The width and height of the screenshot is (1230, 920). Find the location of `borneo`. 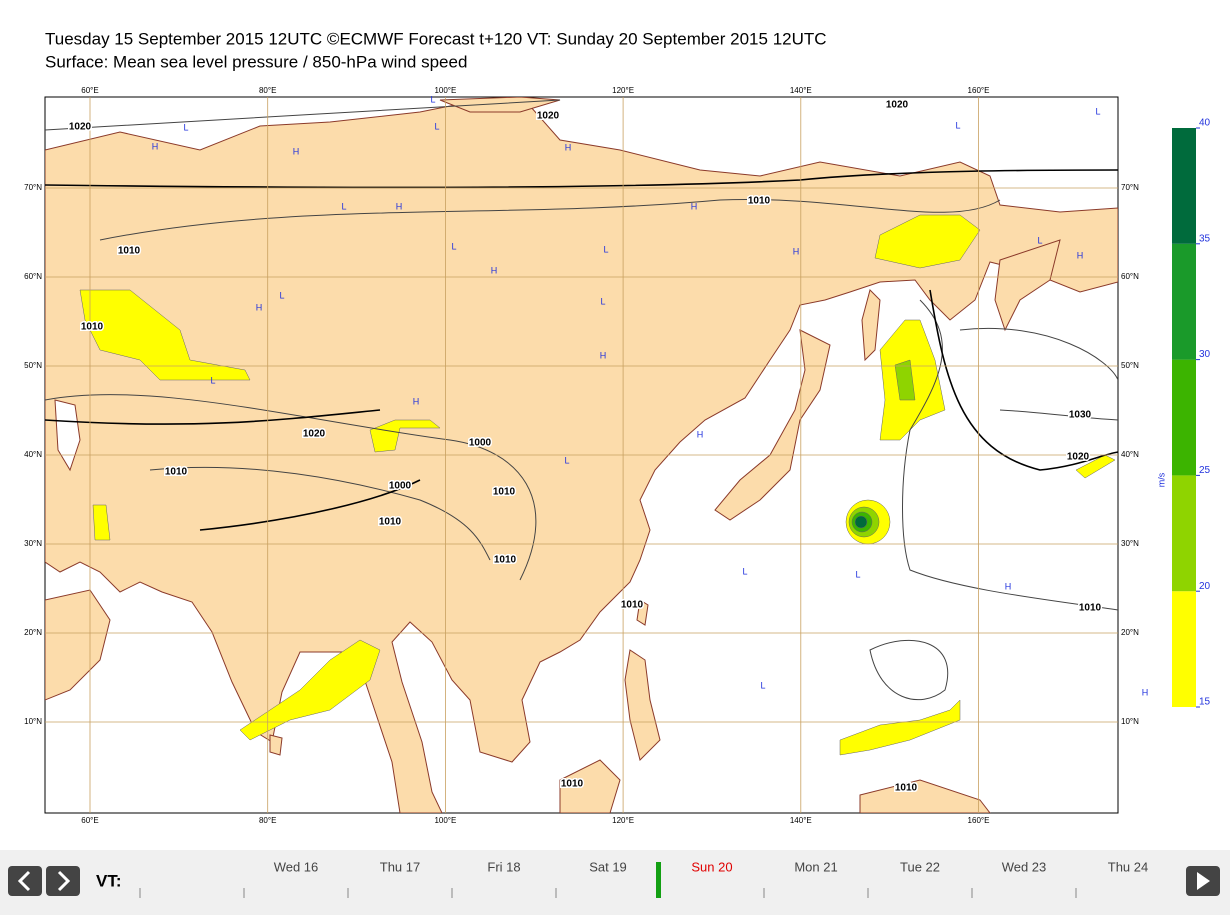

borneo is located at coordinates (590, 786).